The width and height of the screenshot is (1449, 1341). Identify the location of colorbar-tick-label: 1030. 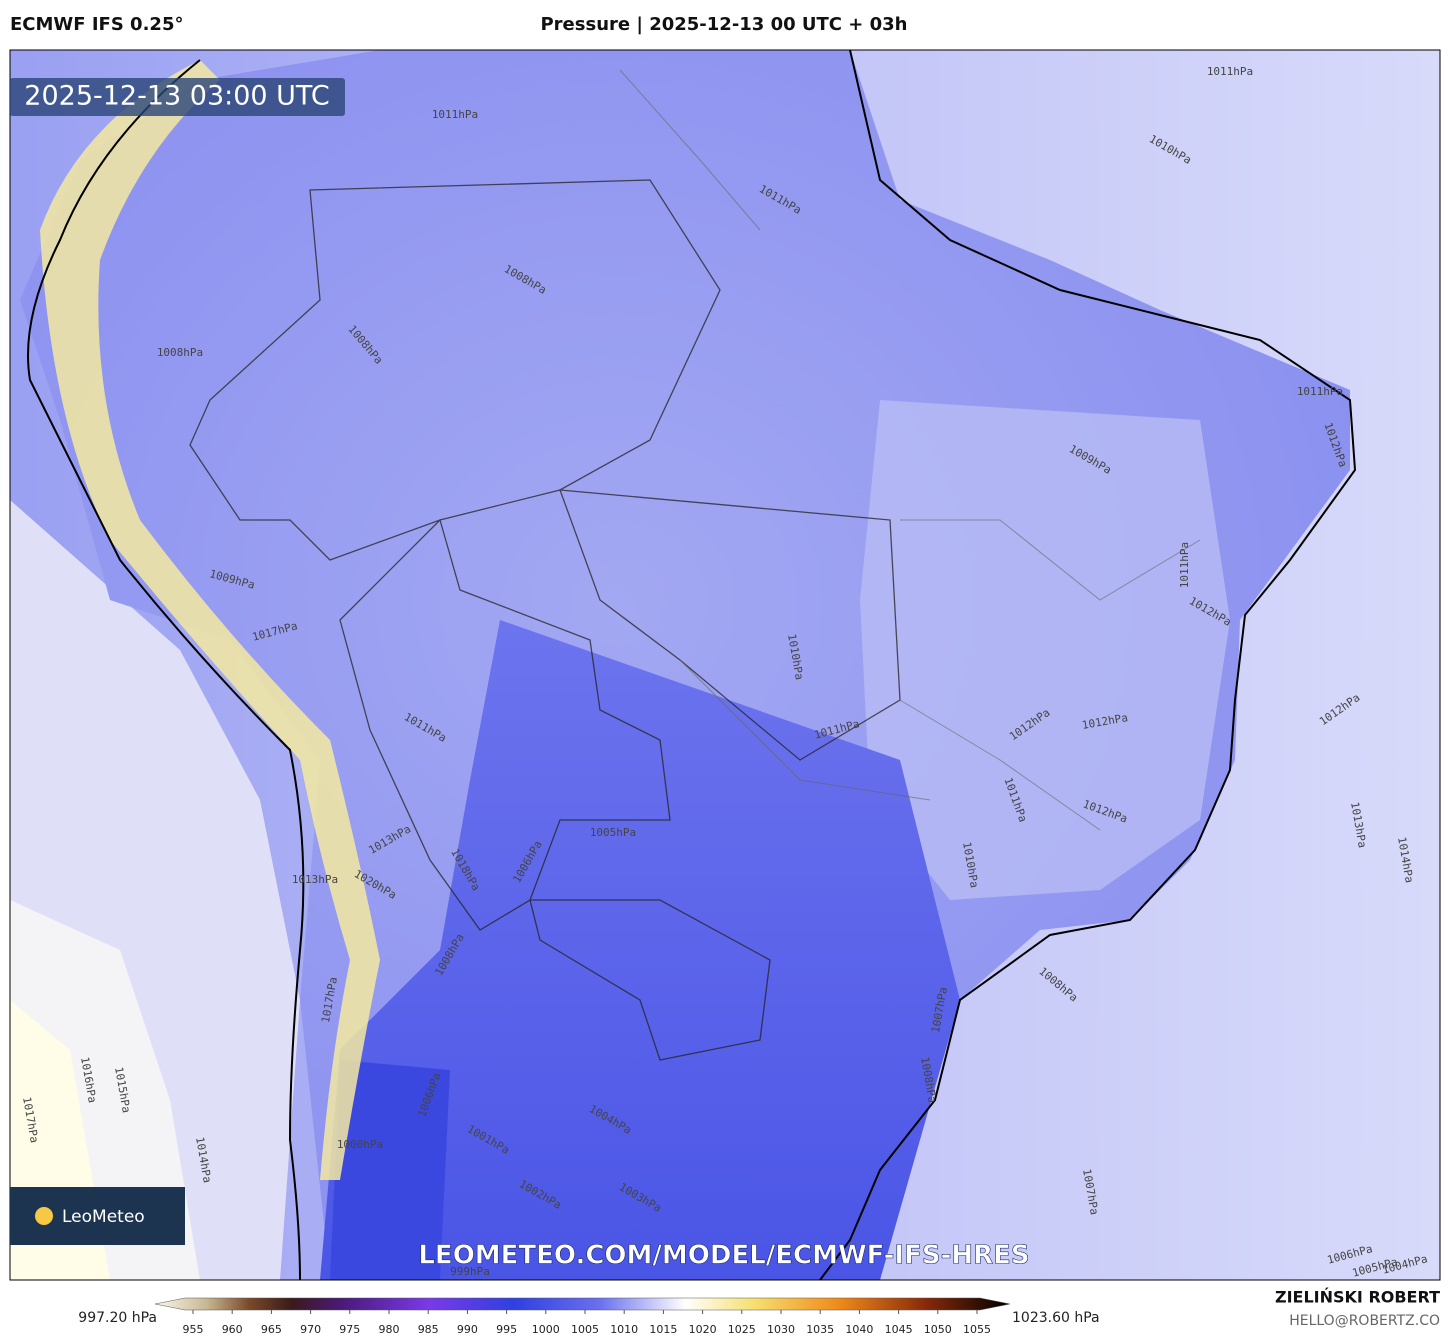
(781, 1329).